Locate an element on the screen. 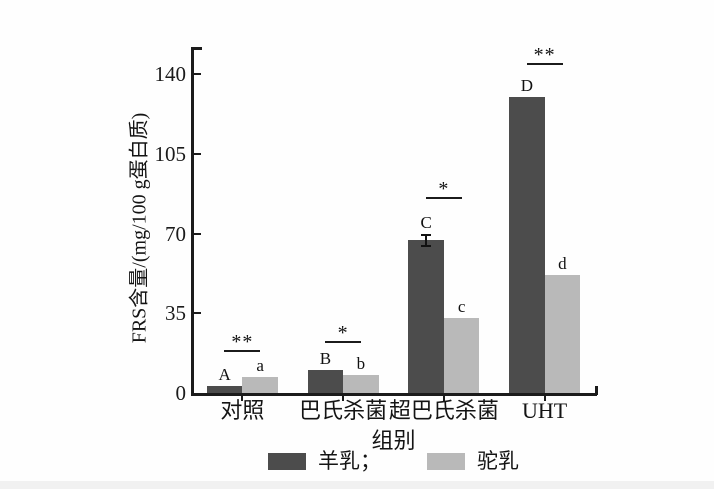  legend-label-camel-milk: 驼乳 is located at coordinates (498, 461).